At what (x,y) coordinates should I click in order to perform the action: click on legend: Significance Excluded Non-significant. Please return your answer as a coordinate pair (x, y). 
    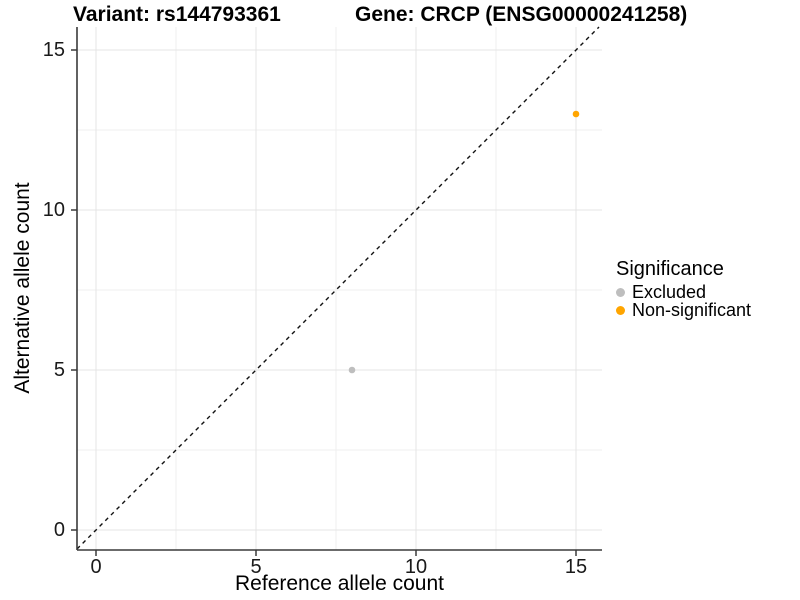
    Looking at the image, I should click on (683, 288).